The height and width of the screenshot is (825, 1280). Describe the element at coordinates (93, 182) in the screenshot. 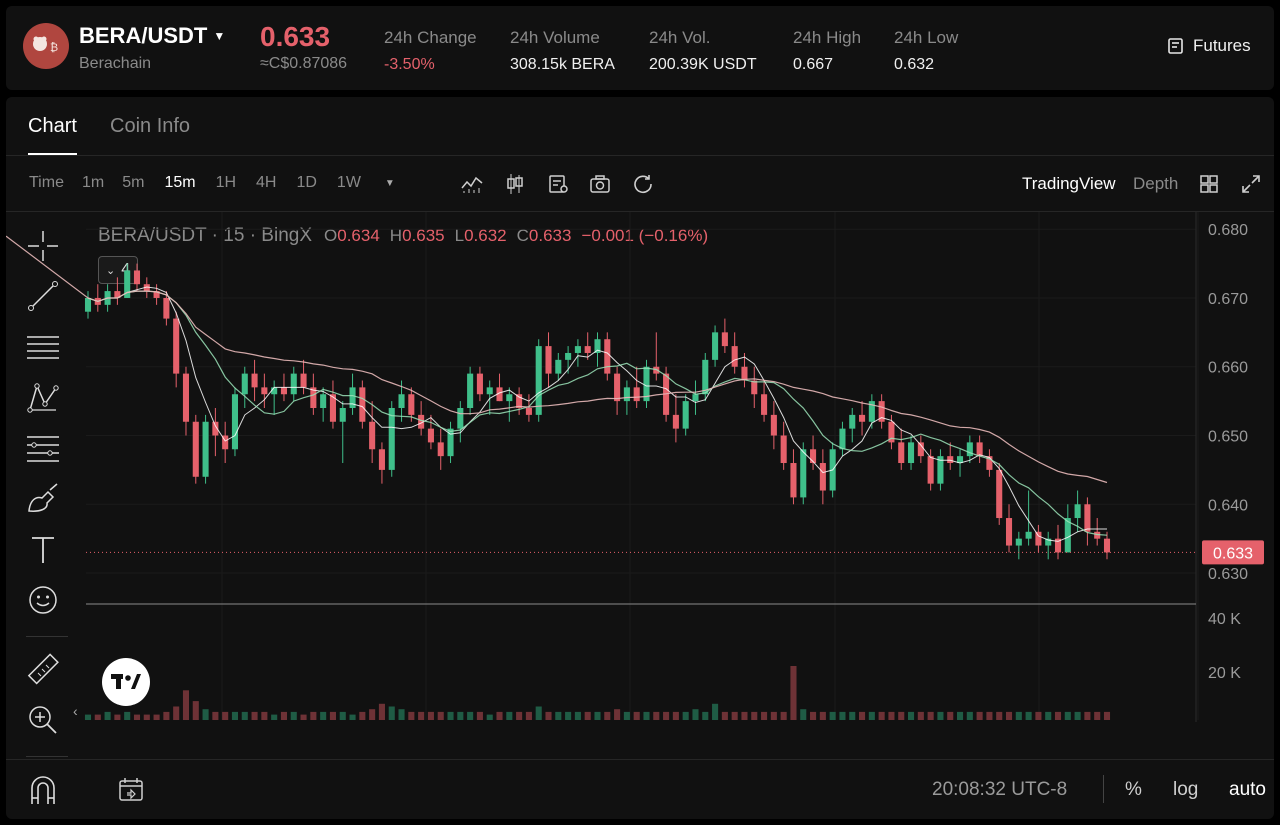

I see `interval-1m: 1m` at that location.